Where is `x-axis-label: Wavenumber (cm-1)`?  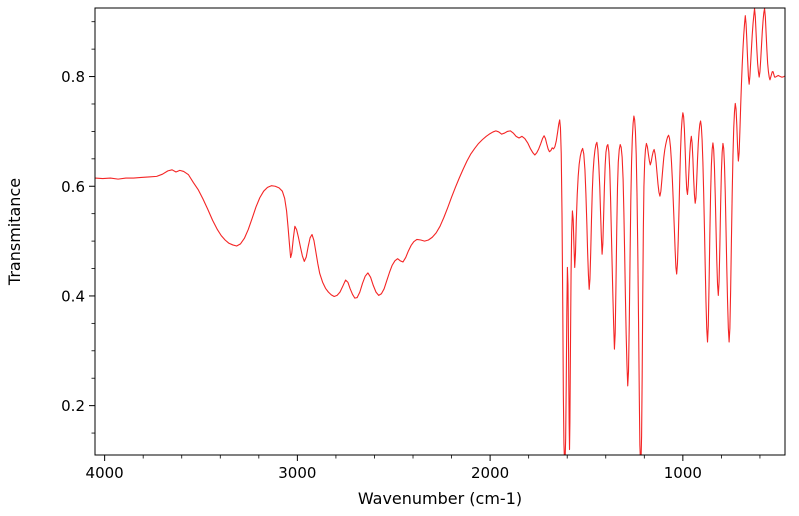
x-axis-label: Wavenumber (cm-1) is located at coordinates (440, 498).